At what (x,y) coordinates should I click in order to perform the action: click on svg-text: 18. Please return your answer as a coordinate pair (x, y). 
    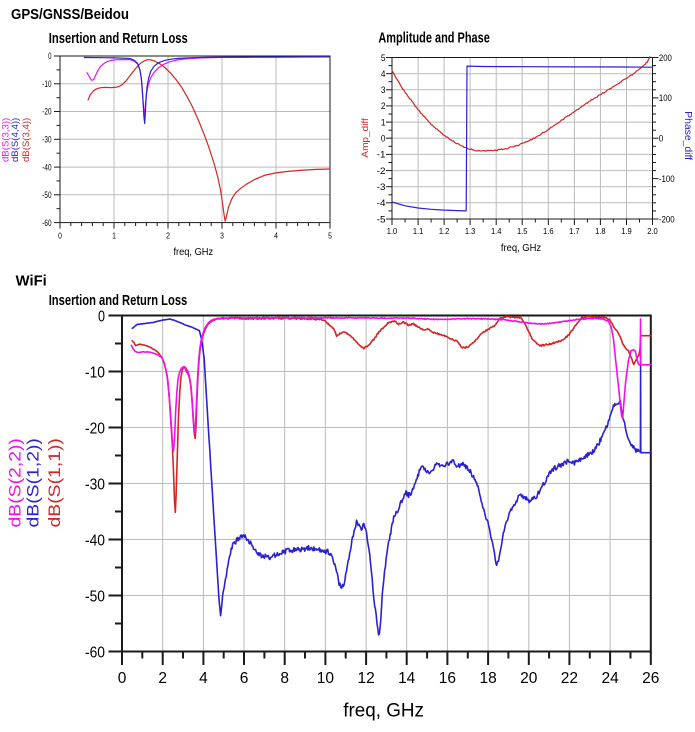
    Looking at the image, I should click on (487, 678).